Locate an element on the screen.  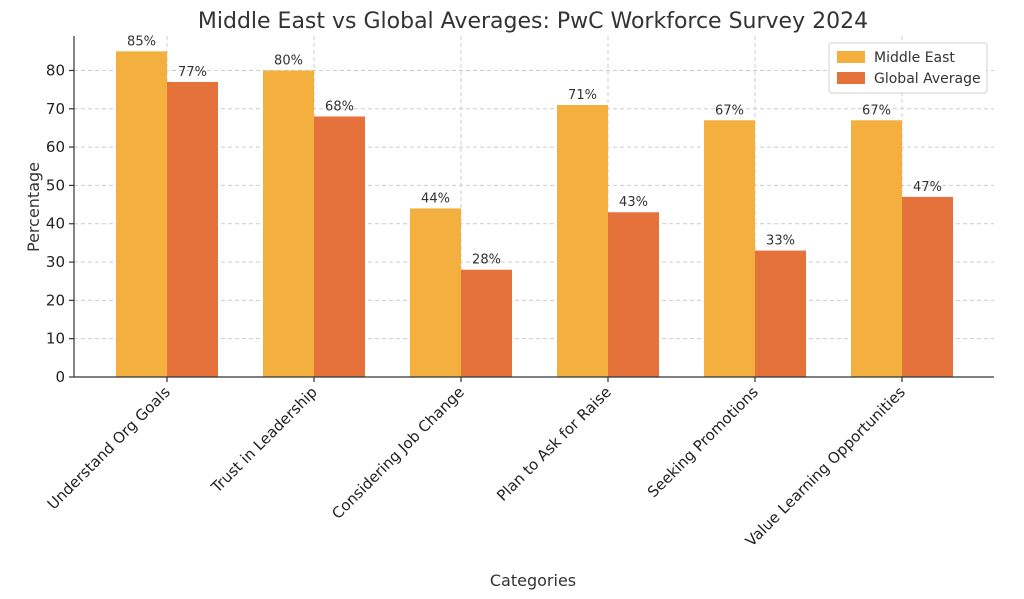
bar-value-label: 85% is located at coordinates (141, 41).